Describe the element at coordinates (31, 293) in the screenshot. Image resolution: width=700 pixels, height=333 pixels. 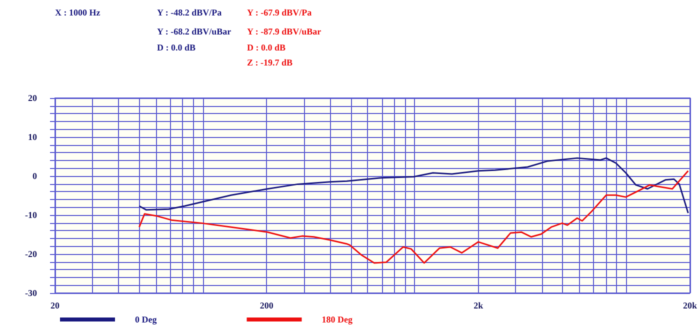
I see `y-tick-label: -30` at that location.